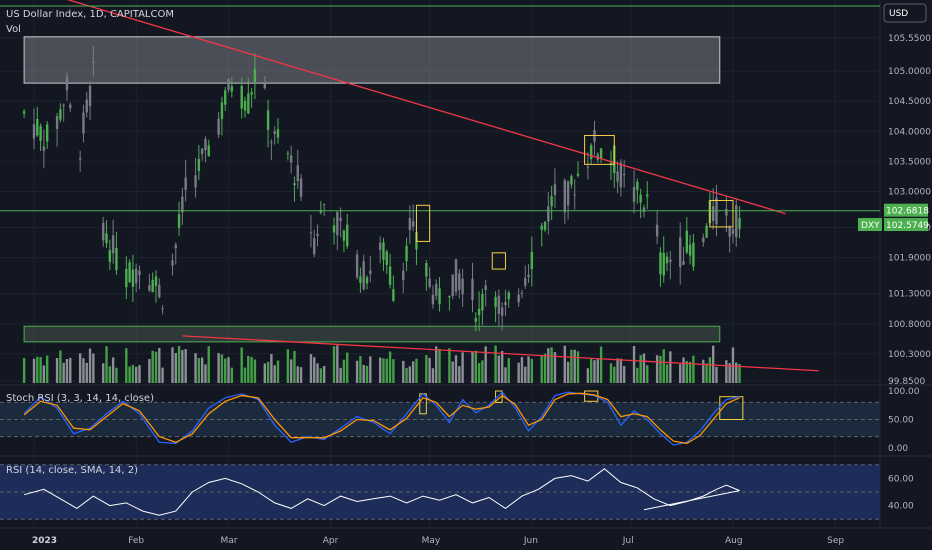 This screenshot has width=932, height=550. I want to click on rsi-tick-label: 40.00, so click(901, 507).